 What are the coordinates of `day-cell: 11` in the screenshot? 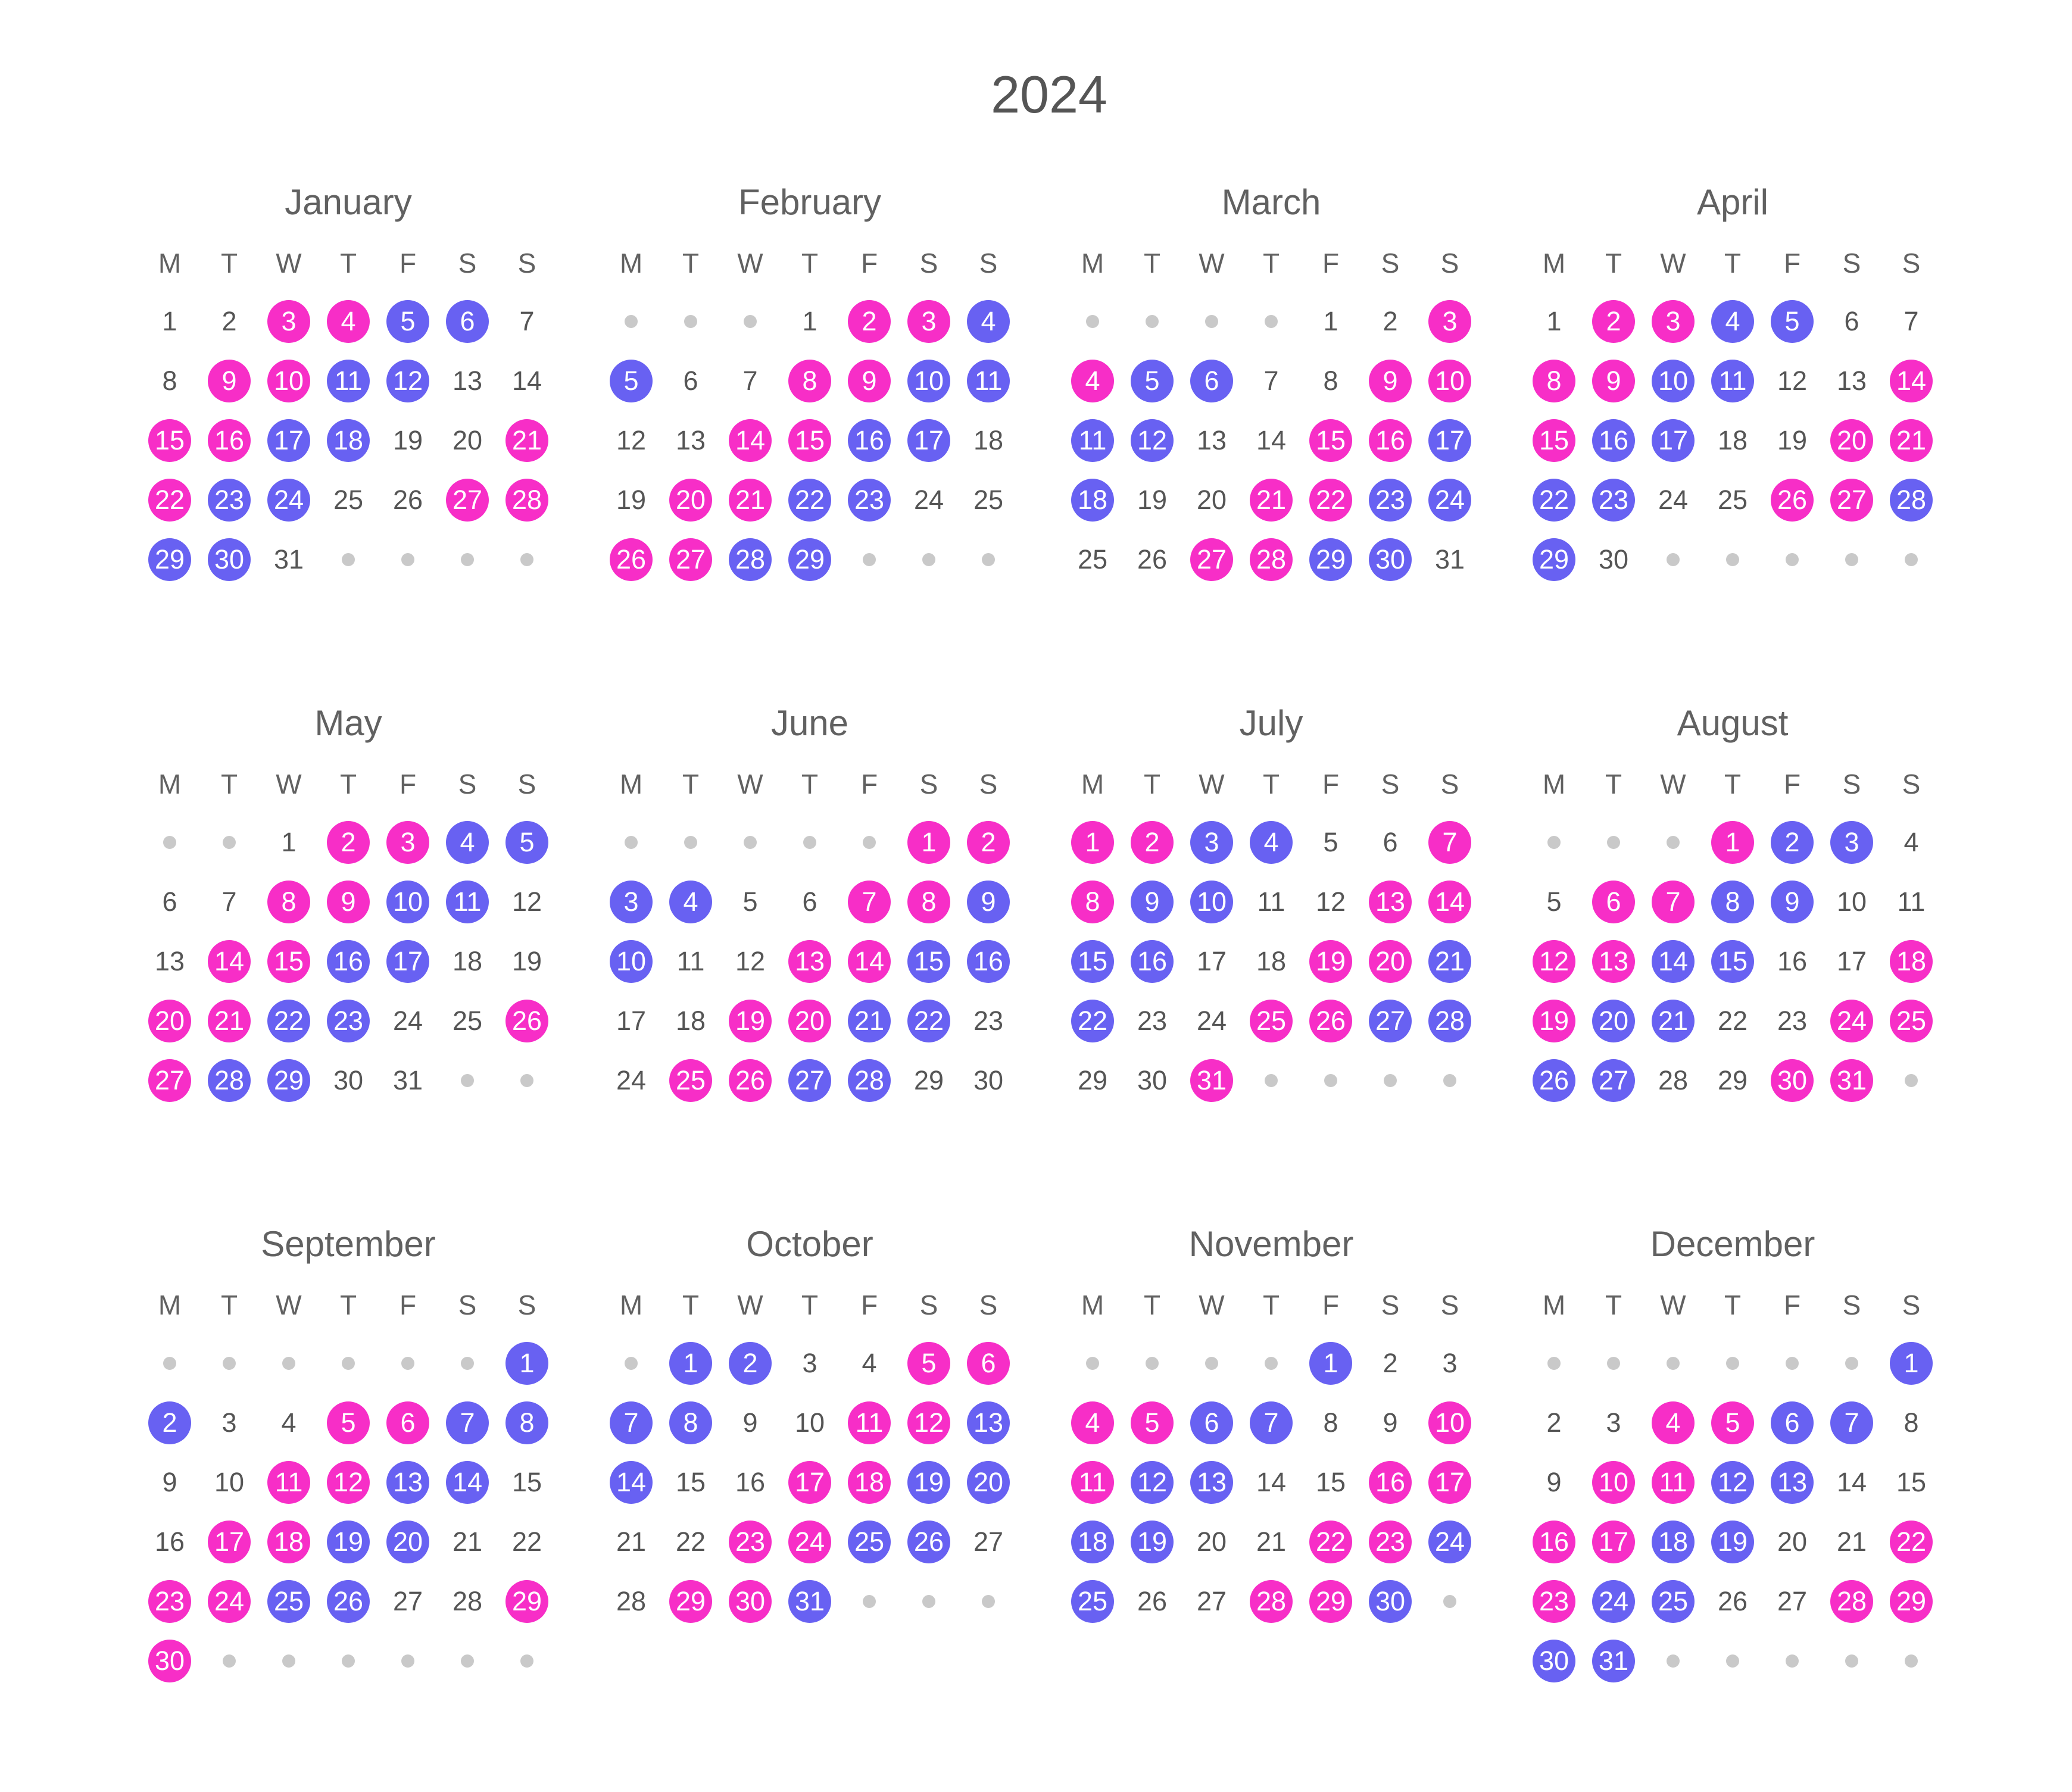 It's located at (348, 381).